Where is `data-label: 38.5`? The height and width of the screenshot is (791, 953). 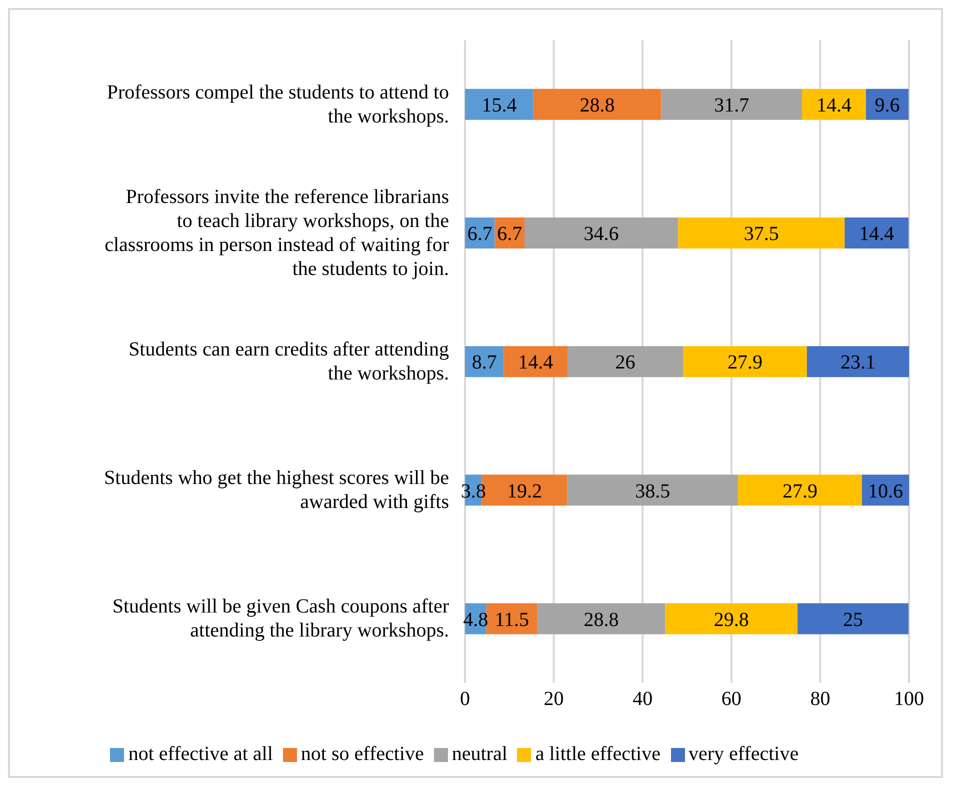 data-label: 38.5 is located at coordinates (652, 491).